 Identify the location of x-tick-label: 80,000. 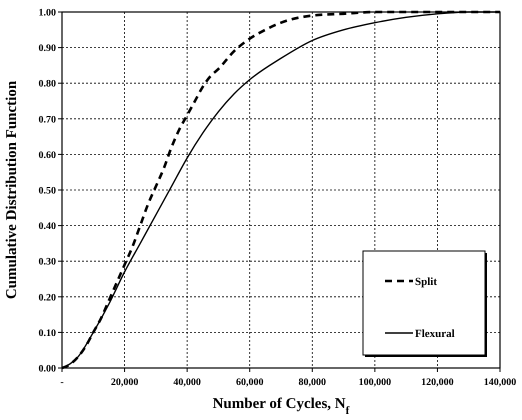
(312, 382).